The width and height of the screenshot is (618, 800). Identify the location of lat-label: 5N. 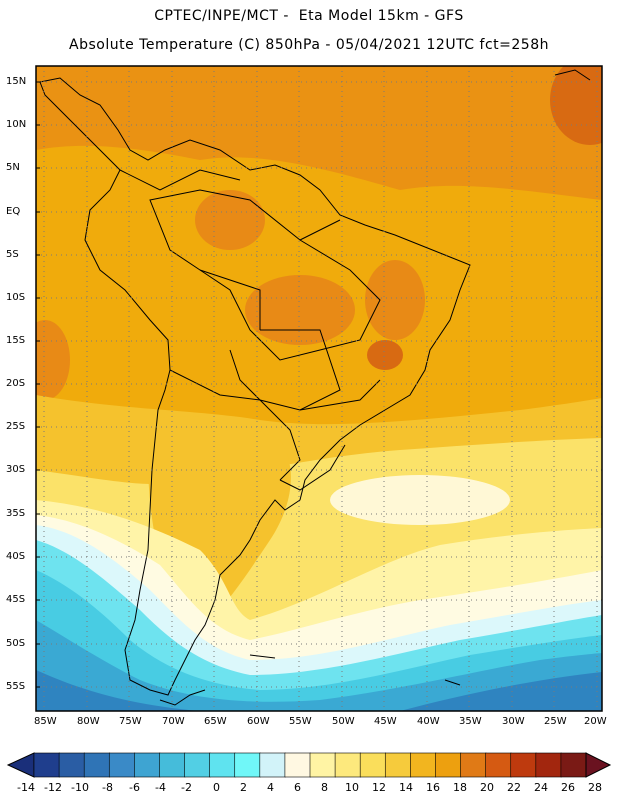
(13, 167).